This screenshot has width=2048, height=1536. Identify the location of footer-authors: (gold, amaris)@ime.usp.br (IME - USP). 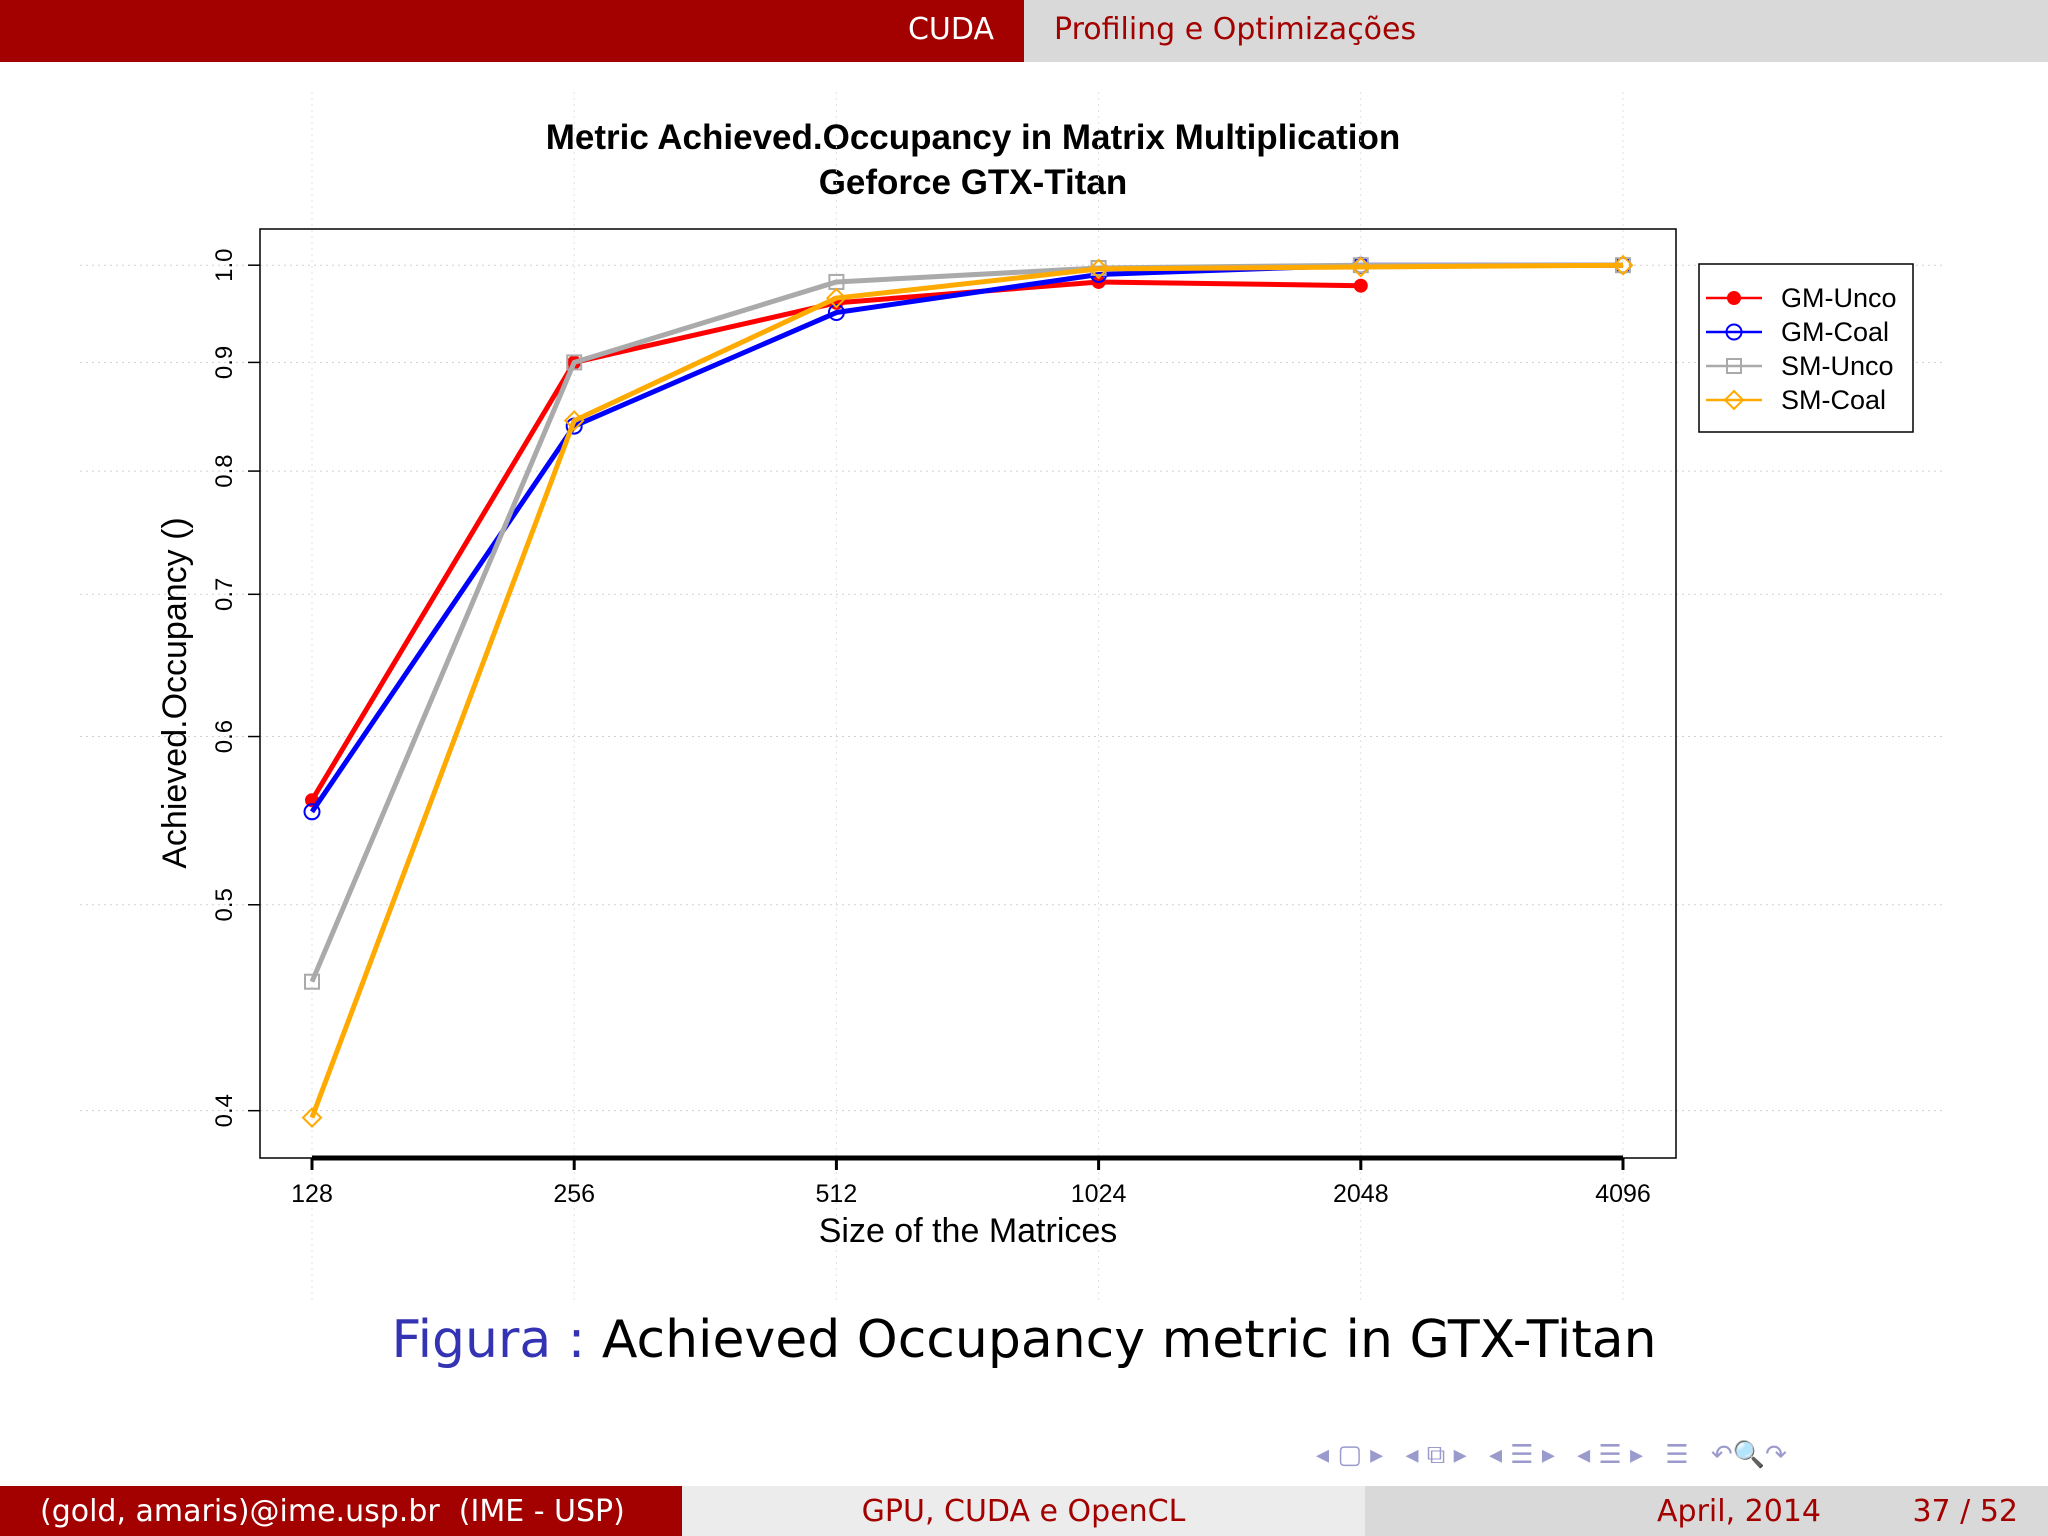
(341, 1511).